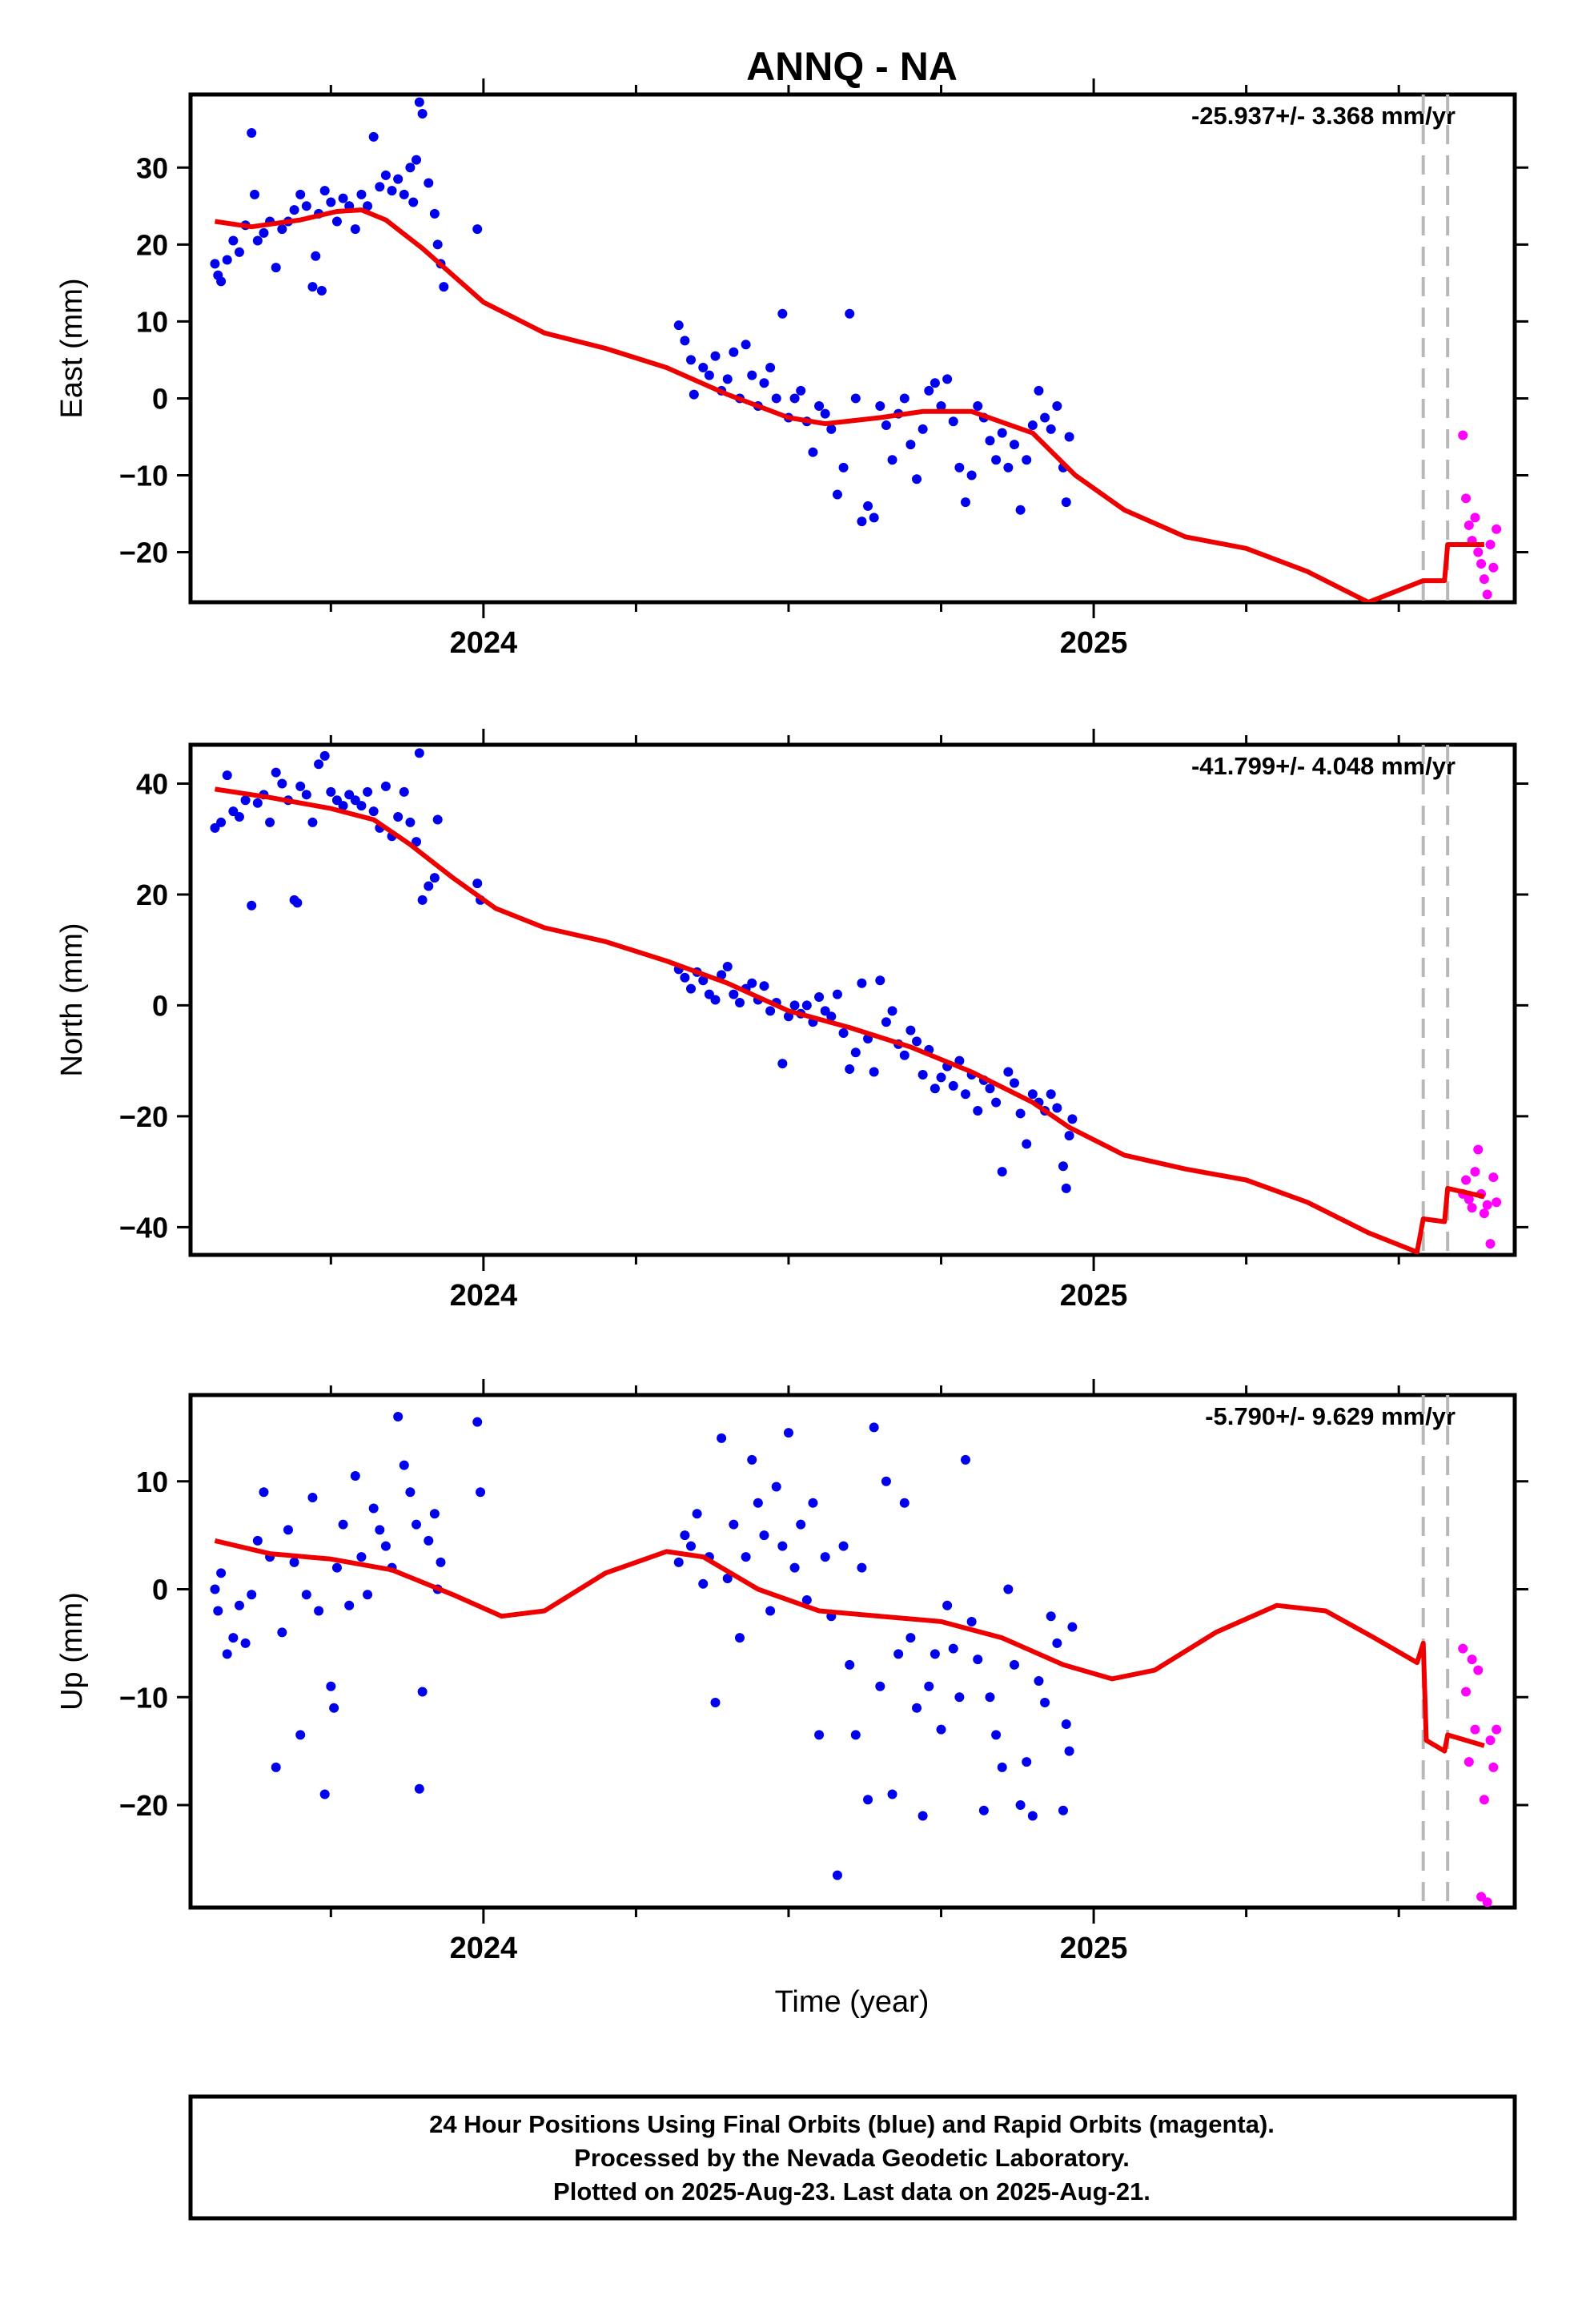 The height and width of the screenshot is (2324, 1582). I want to click on x-tick-label: 2024, so click(484, 643).